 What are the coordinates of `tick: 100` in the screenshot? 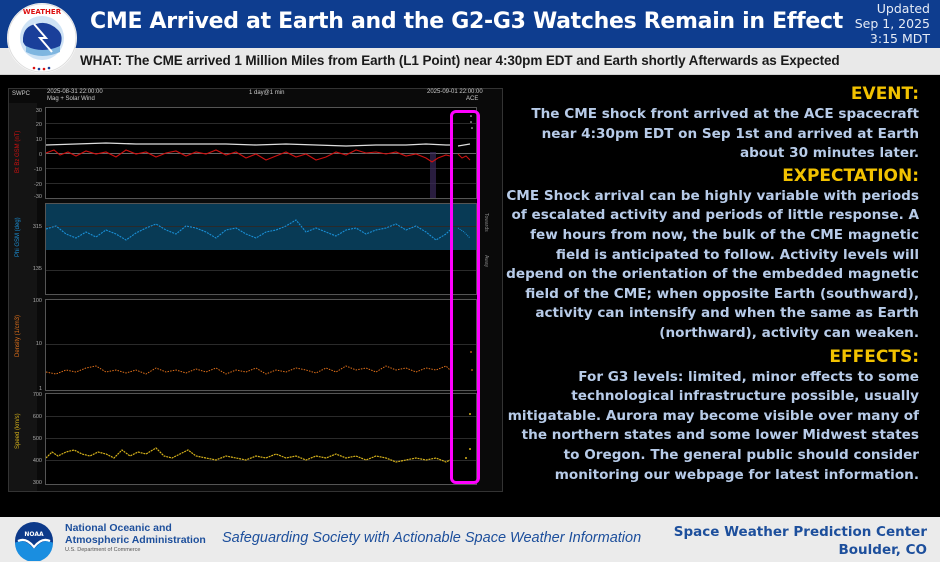 It's located at (37, 301).